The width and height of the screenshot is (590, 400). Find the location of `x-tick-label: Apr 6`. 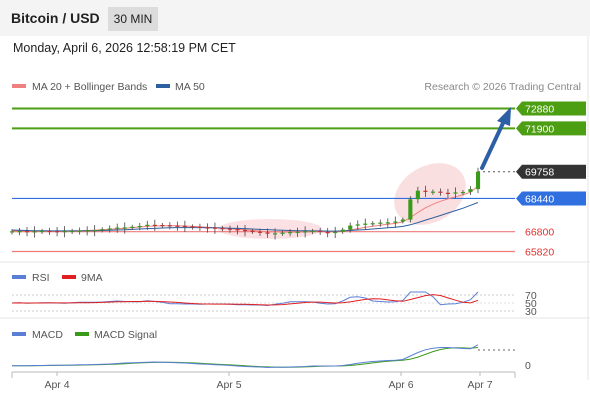

x-tick-label: Apr 6 is located at coordinates (400, 385).